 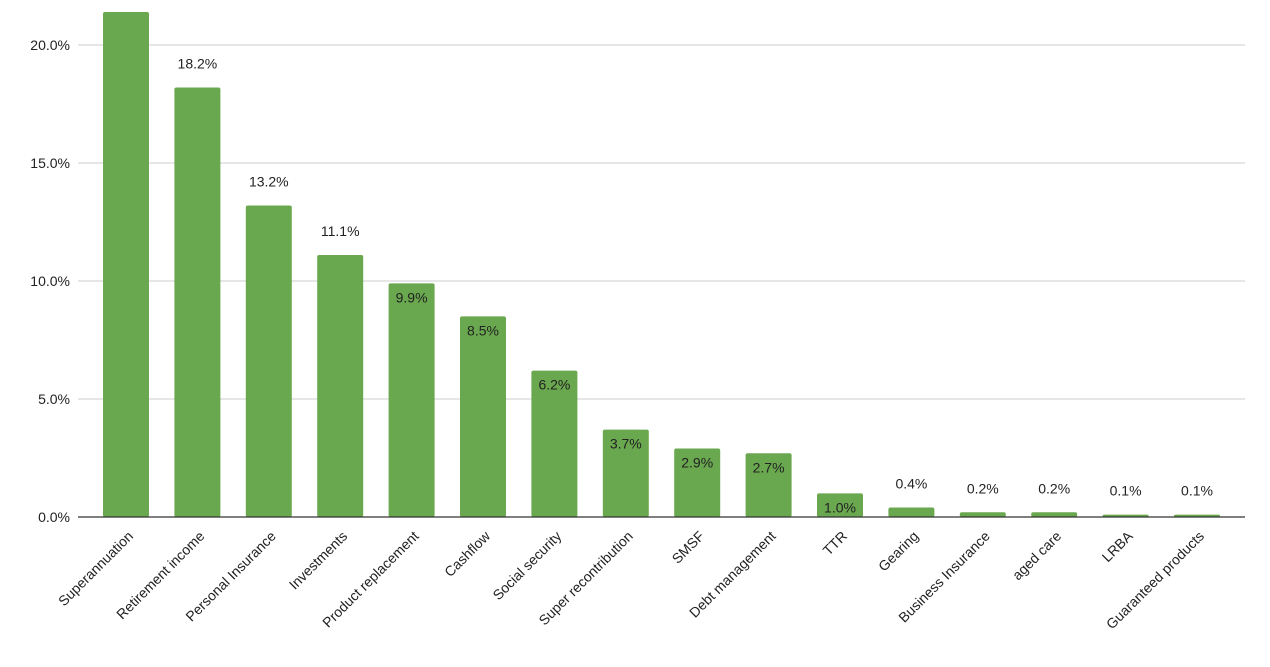 What do you see at coordinates (697, 463) in the screenshot?
I see `data-label: 2.9%` at bounding box center [697, 463].